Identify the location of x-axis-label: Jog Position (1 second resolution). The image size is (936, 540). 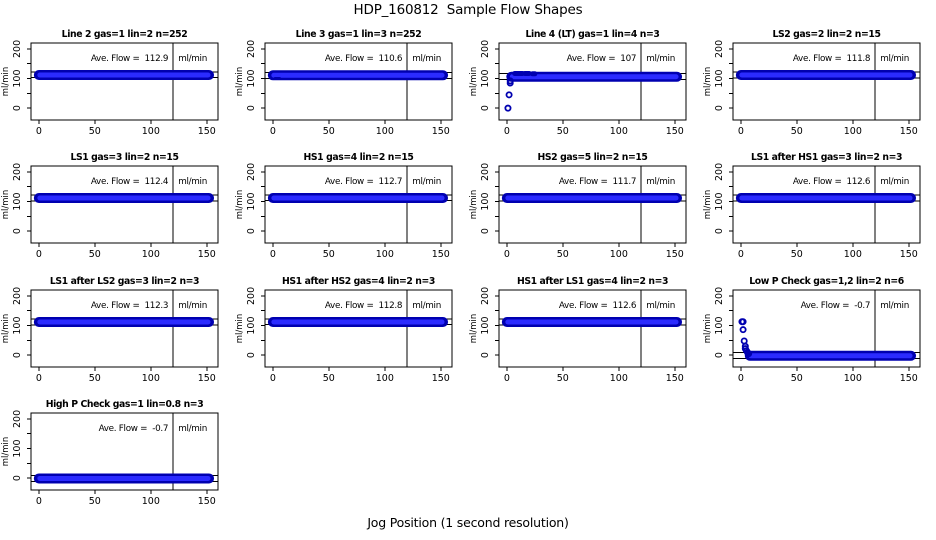
(468, 522).